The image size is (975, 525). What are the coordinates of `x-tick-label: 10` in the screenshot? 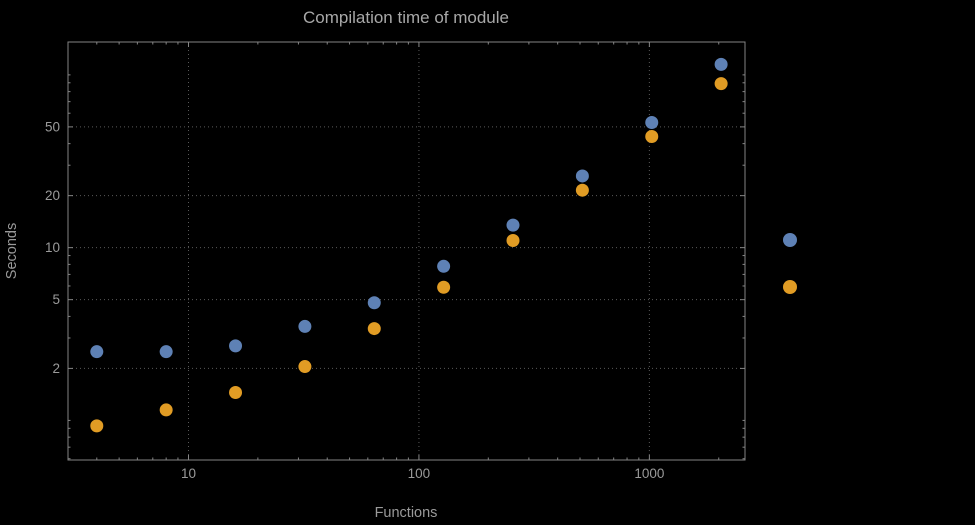 It's located at (188, 473).